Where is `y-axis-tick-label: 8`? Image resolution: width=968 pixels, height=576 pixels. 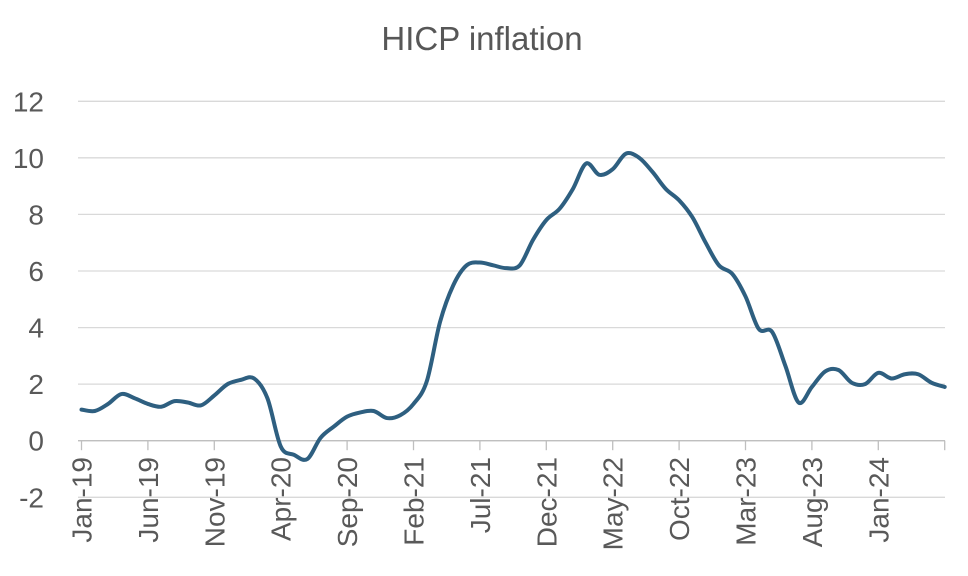
y-axis-tick-label: 8 is located at coordinates (36, 214).